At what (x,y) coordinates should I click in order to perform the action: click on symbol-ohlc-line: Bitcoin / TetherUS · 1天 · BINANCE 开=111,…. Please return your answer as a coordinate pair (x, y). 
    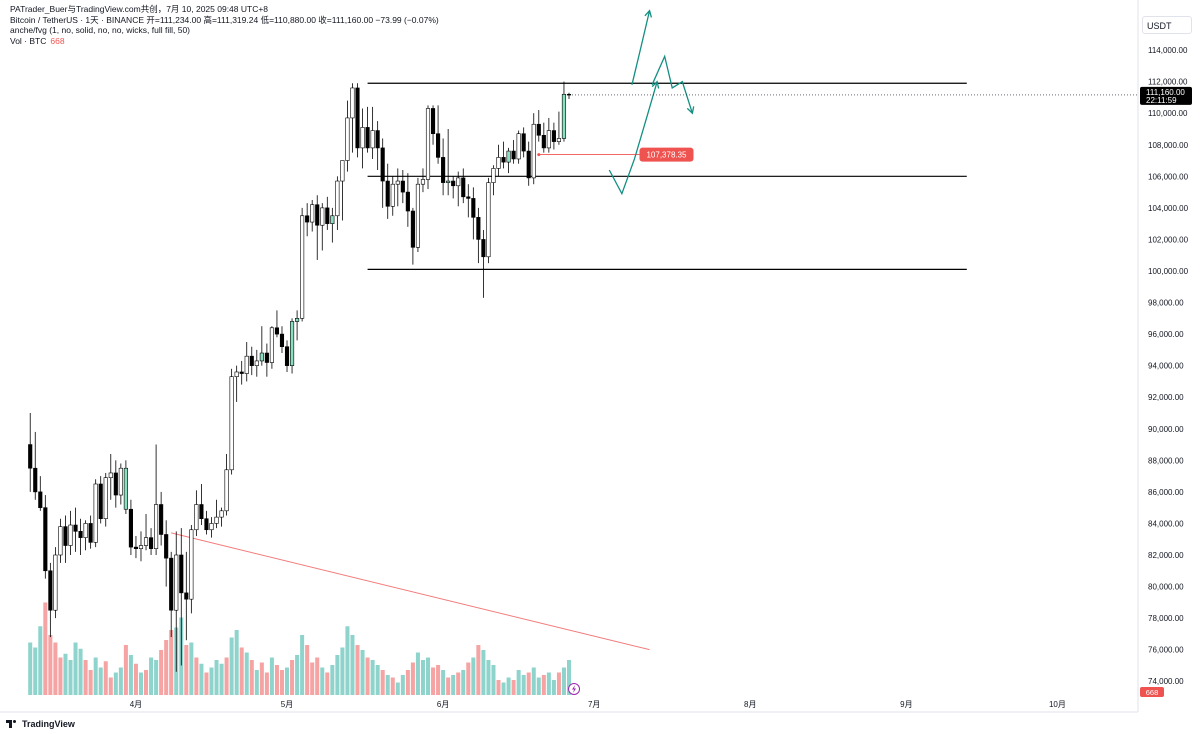
    Looking at the image, I should click on (224, 19).